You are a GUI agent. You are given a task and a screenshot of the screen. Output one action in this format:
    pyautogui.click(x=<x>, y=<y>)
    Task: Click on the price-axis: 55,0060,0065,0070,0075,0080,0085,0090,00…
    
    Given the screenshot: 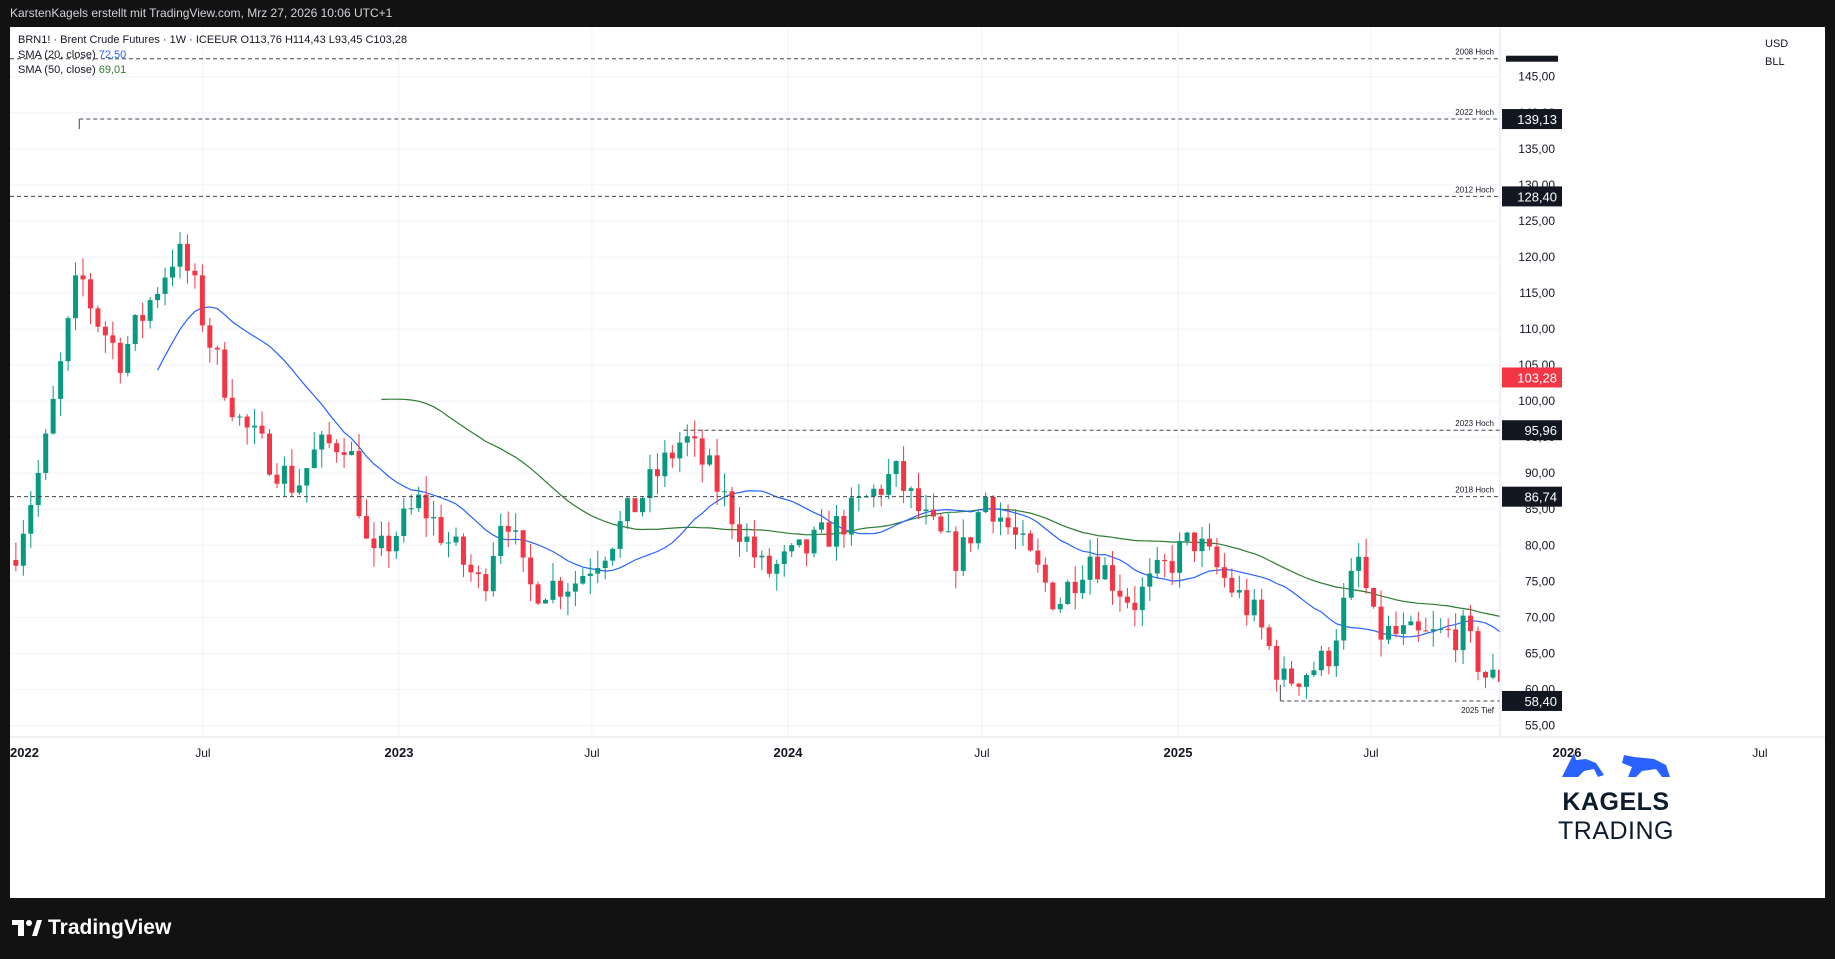 What is the action you would take?
    pyautogui.click(x=1662, y=382)
    